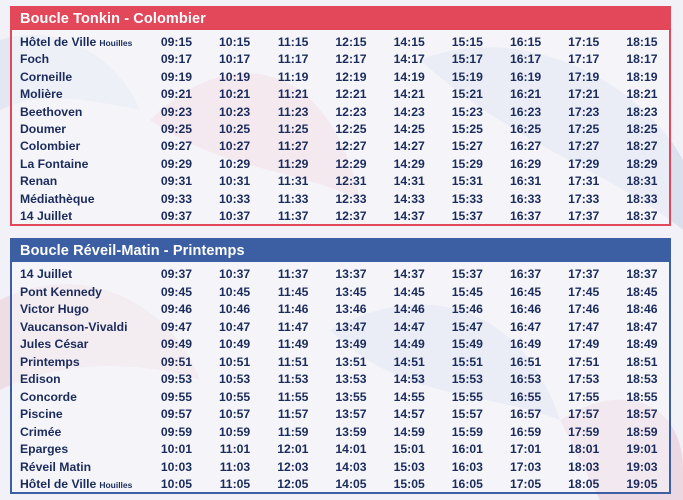 This screenshot has height=500, width=683. What do you see at coordinates (467, 449) in the screenshot?
I see `departure-time: 16:01` at bounding box center [467, 449].